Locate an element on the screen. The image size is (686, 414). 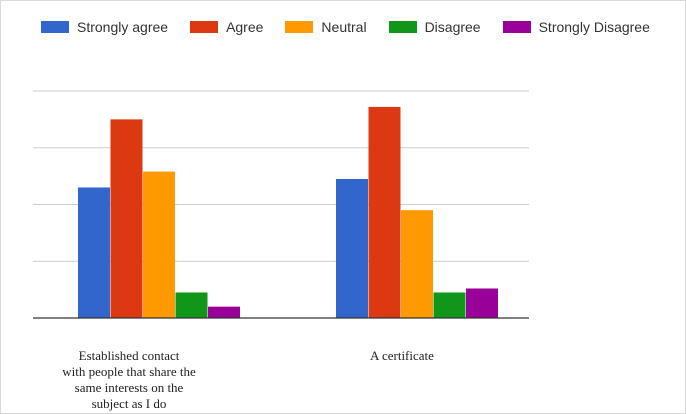
legend-item: Disagree is located at coordinates (434, 27).